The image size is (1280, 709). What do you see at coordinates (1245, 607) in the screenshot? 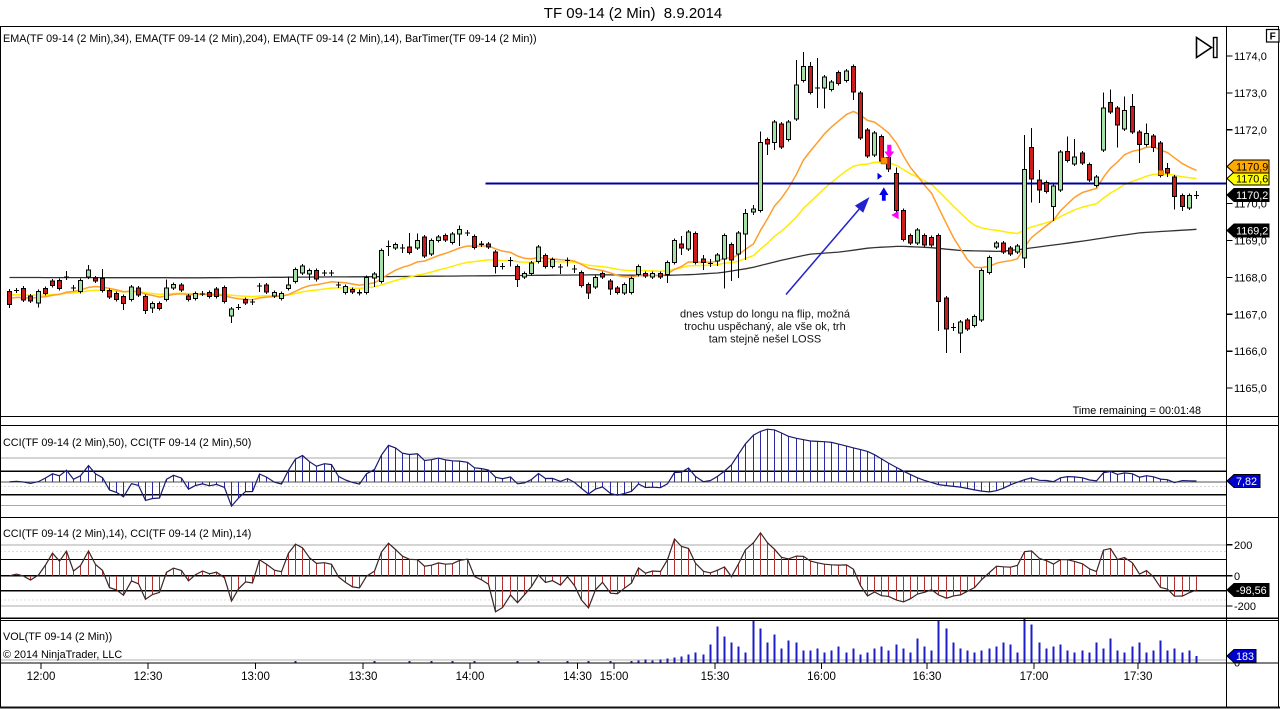
I see `svg-text: -200` at bounding box center [1245, 607].